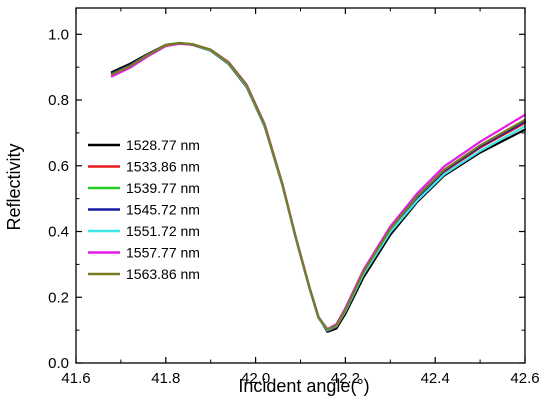  I want to click on legend-label-5: 1551.72 nm, so click(163, 231).